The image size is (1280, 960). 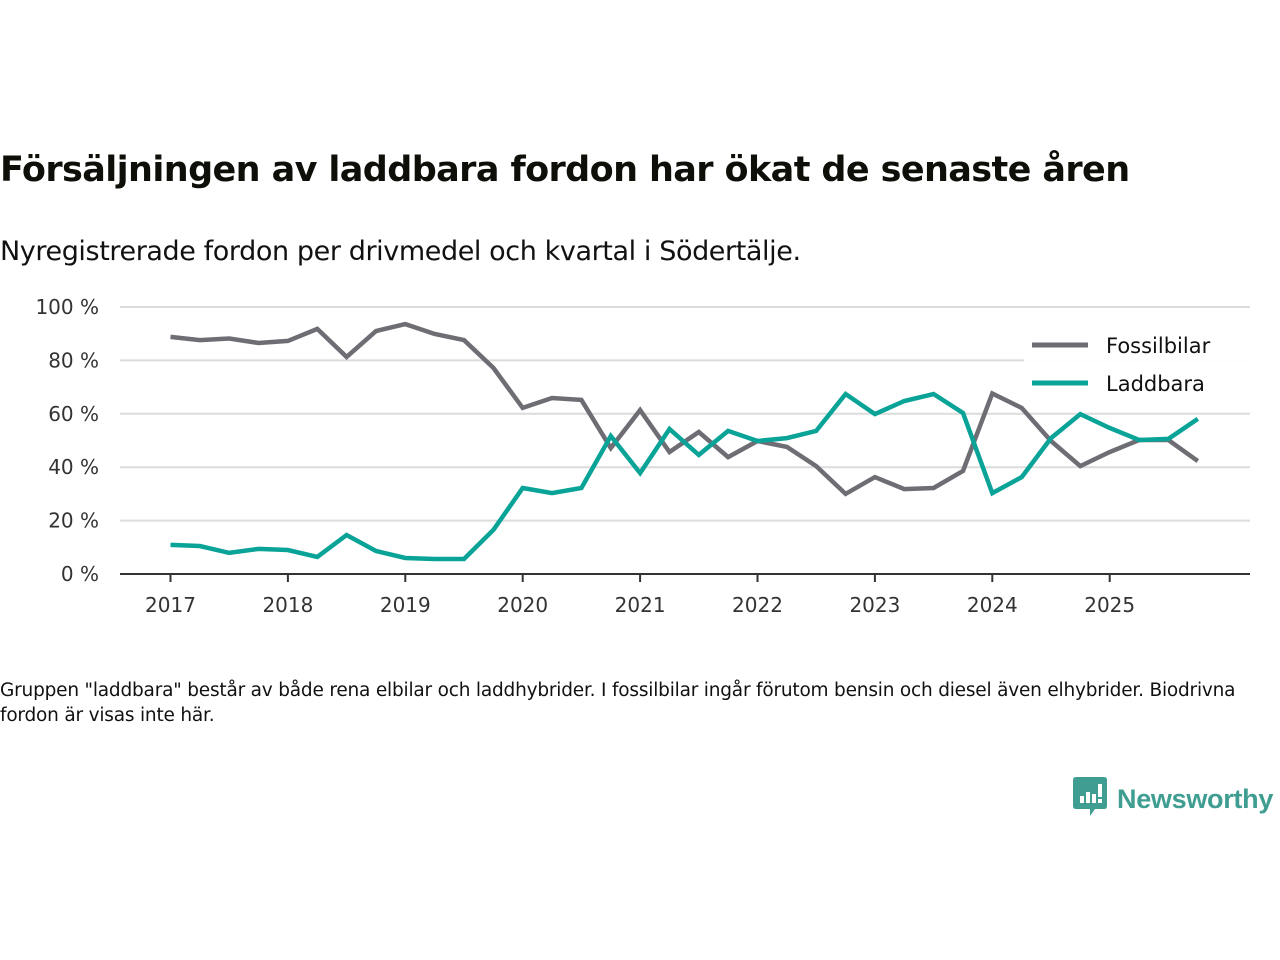 What do you see at coordinates (73, 467) in the screenshot?
I see `y-tick-label: 40 %` at bounding box center [73, 467].